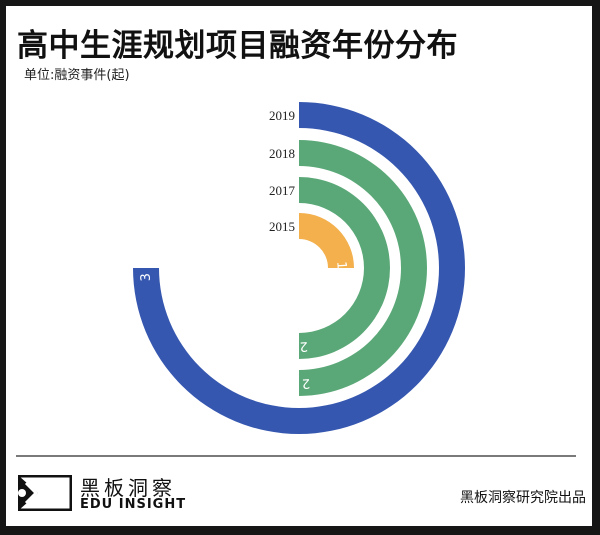  What do you see at coordinates (128, 488) in the screenshot?
I see `brand-name-cn: 黑板洞察` at bounding box center [128, 488].